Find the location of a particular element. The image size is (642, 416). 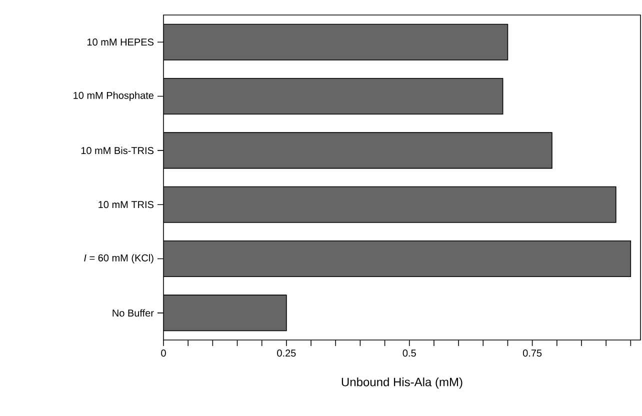

x-tick-label: 0.5 is located at coordinates (409, 353).